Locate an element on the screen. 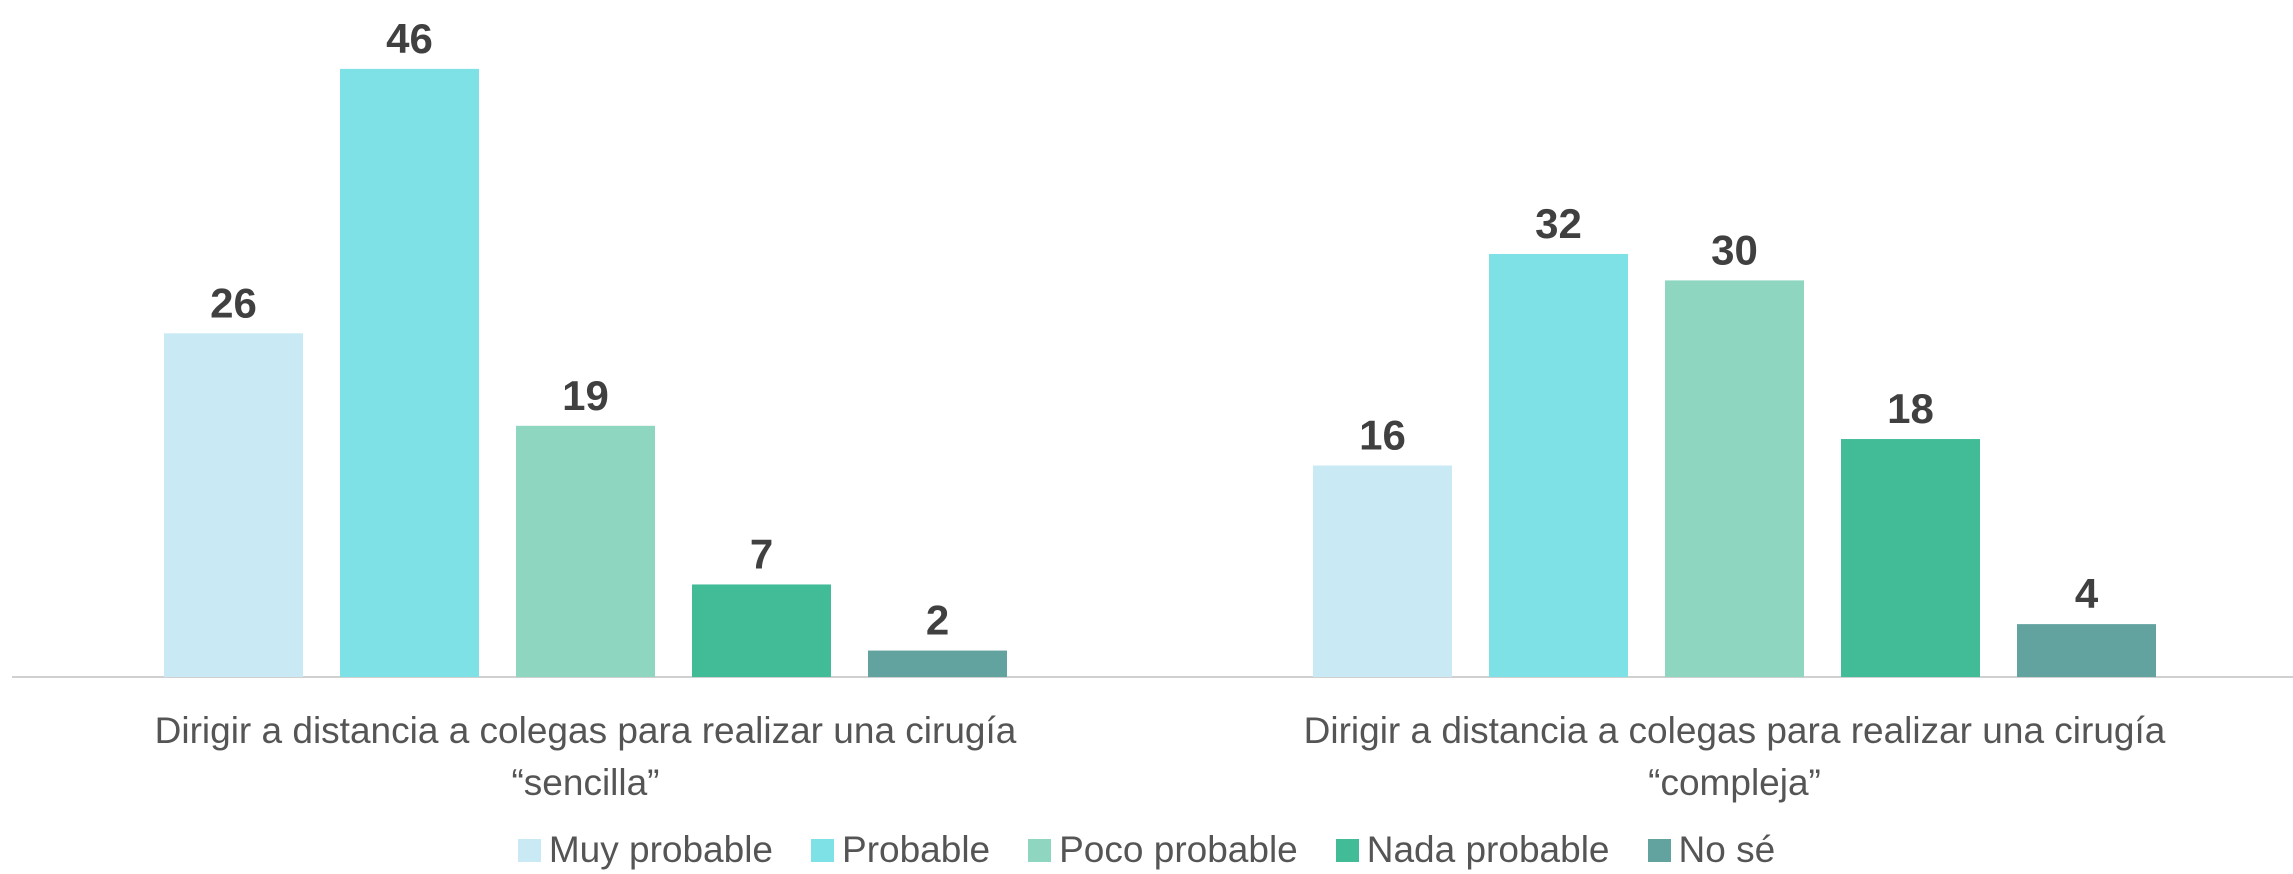 This screenshot has width=2293, height=874. data-label: 26 is located at coordinates (233, 302).